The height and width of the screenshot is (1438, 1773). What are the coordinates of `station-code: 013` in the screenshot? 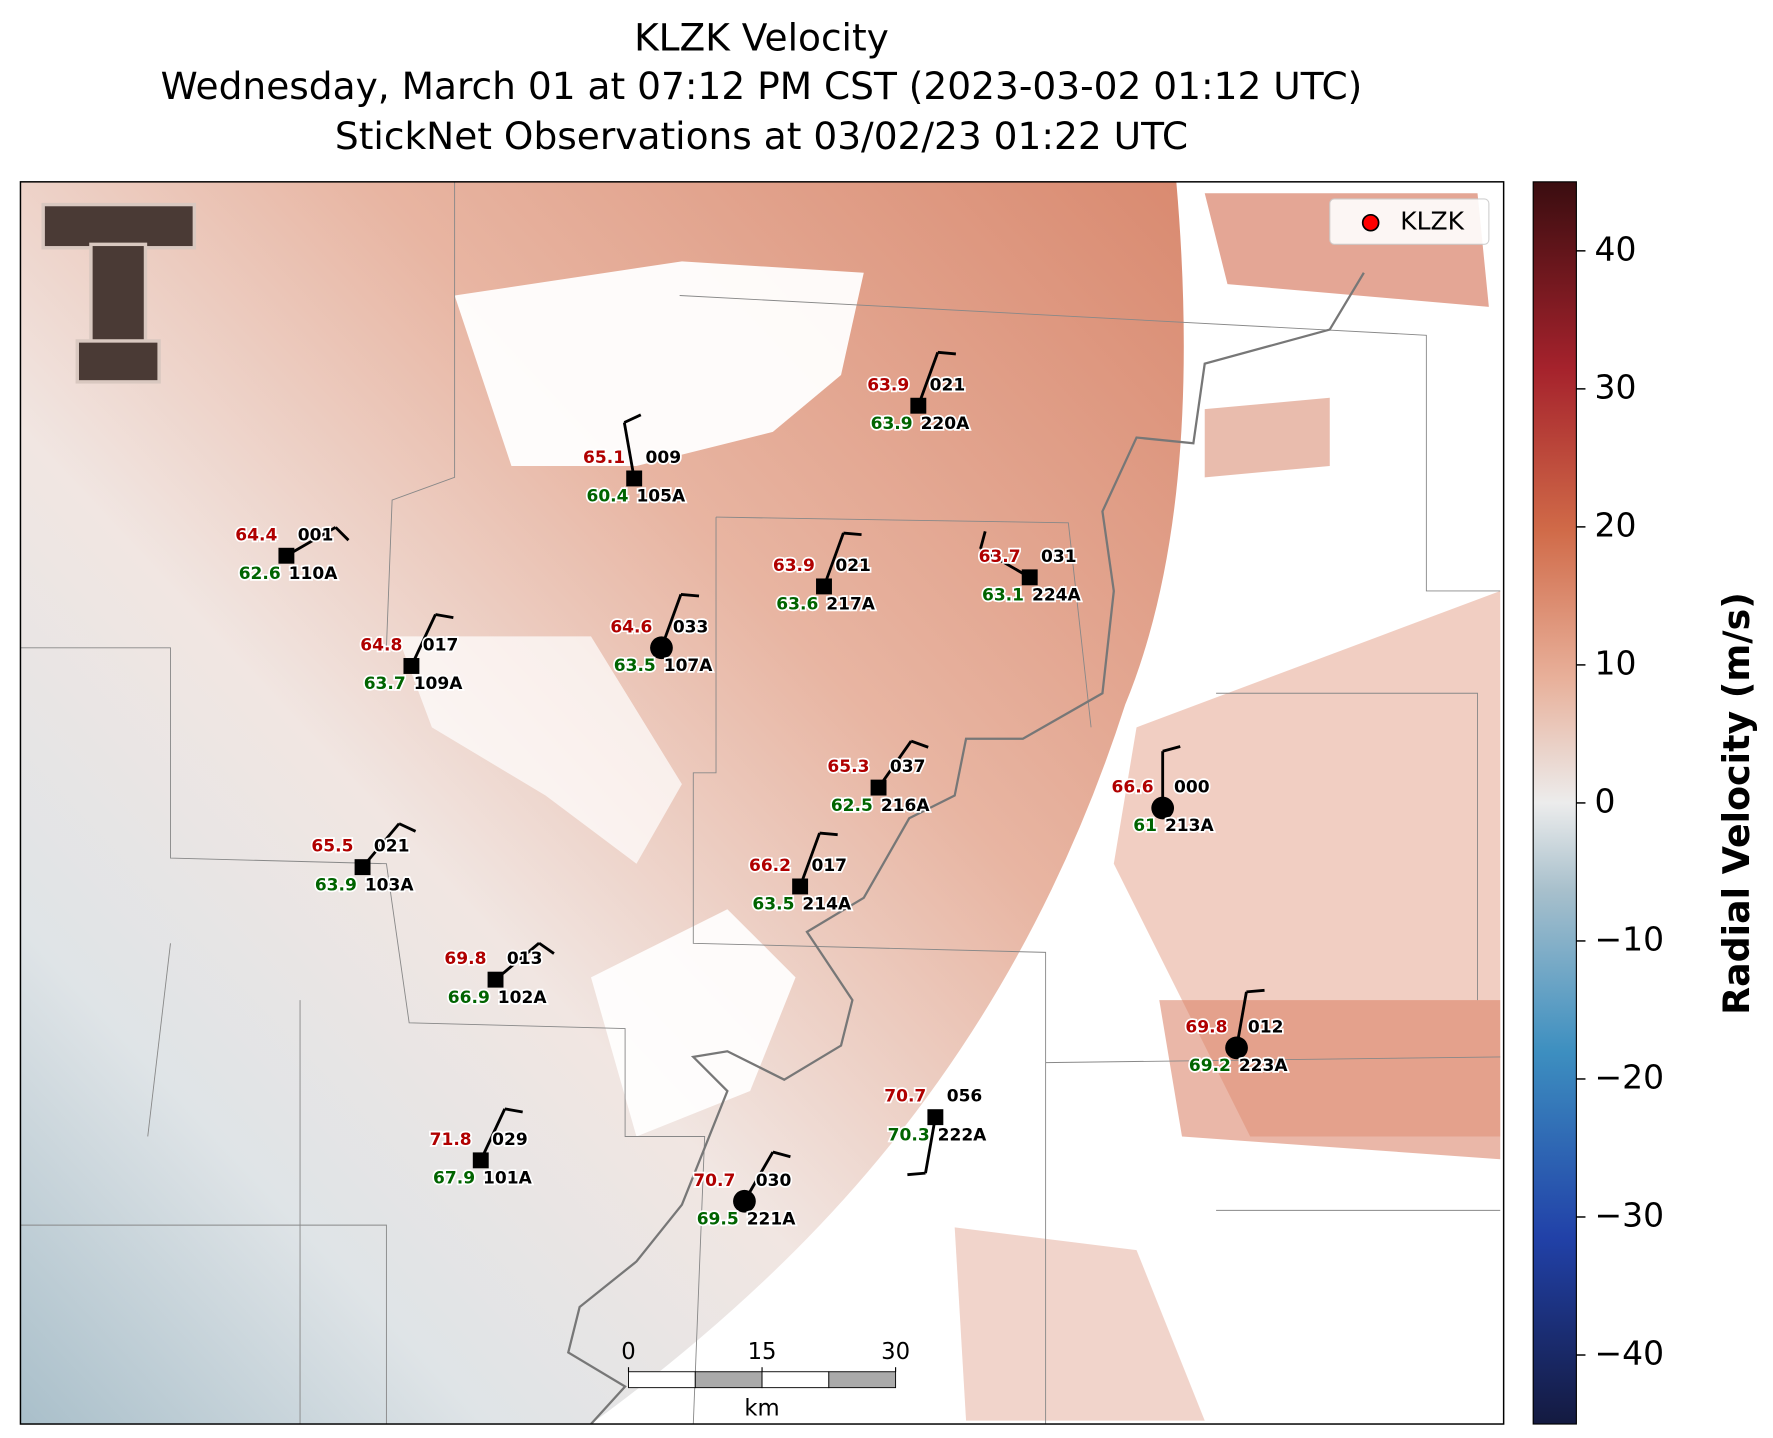 It's located at (525, 959).